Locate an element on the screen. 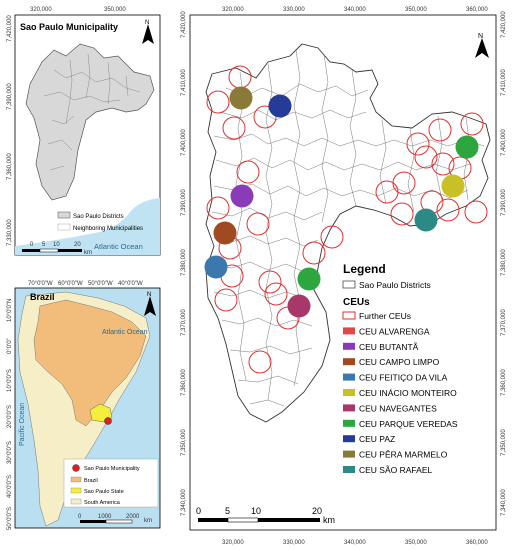 This screenshot has height=550, width=512. inset-brazil-ytick: 40°0'0"S is located at coordinates (10, 486).